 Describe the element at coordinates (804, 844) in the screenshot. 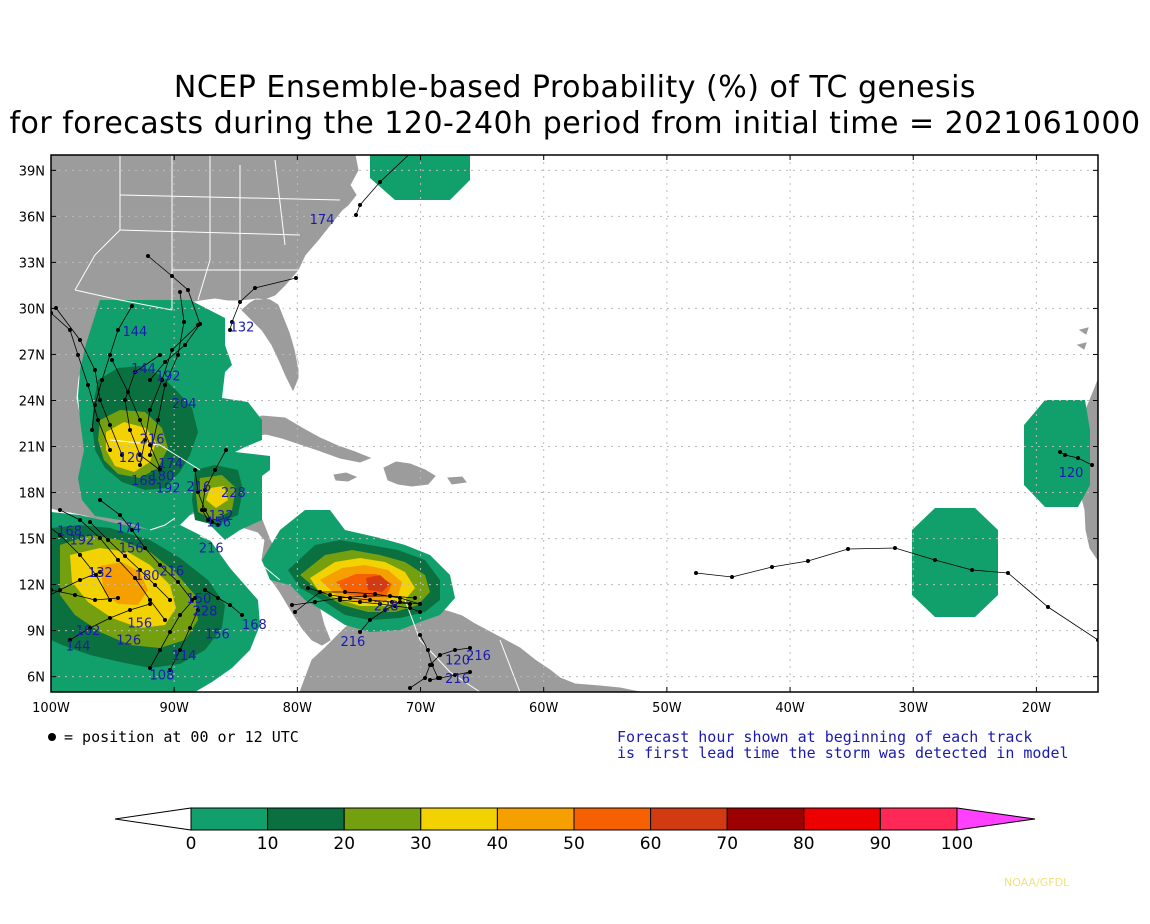

I see `colorbar-label: 80` at that location.